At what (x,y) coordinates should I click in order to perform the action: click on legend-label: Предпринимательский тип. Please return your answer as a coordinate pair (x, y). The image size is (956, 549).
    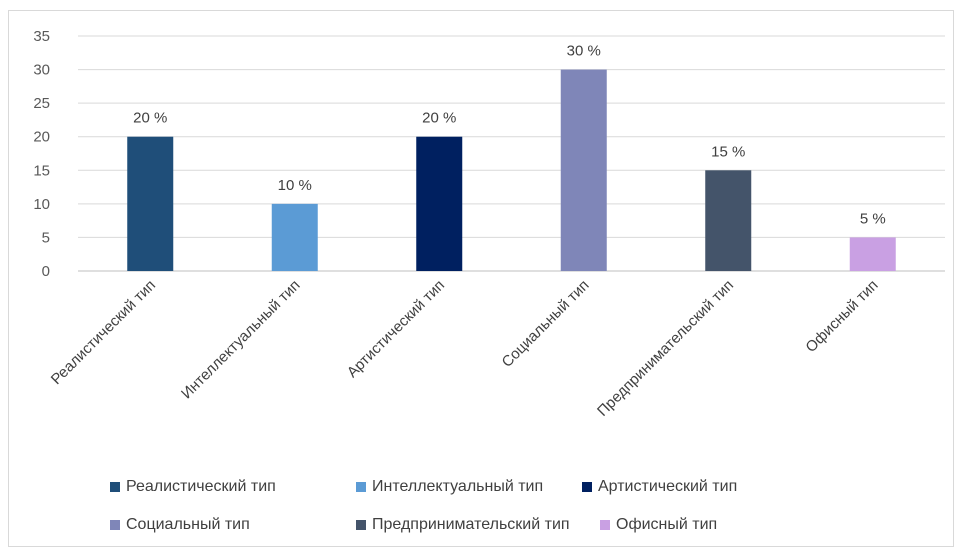
    Looking at the image, I should click on (471, 524).